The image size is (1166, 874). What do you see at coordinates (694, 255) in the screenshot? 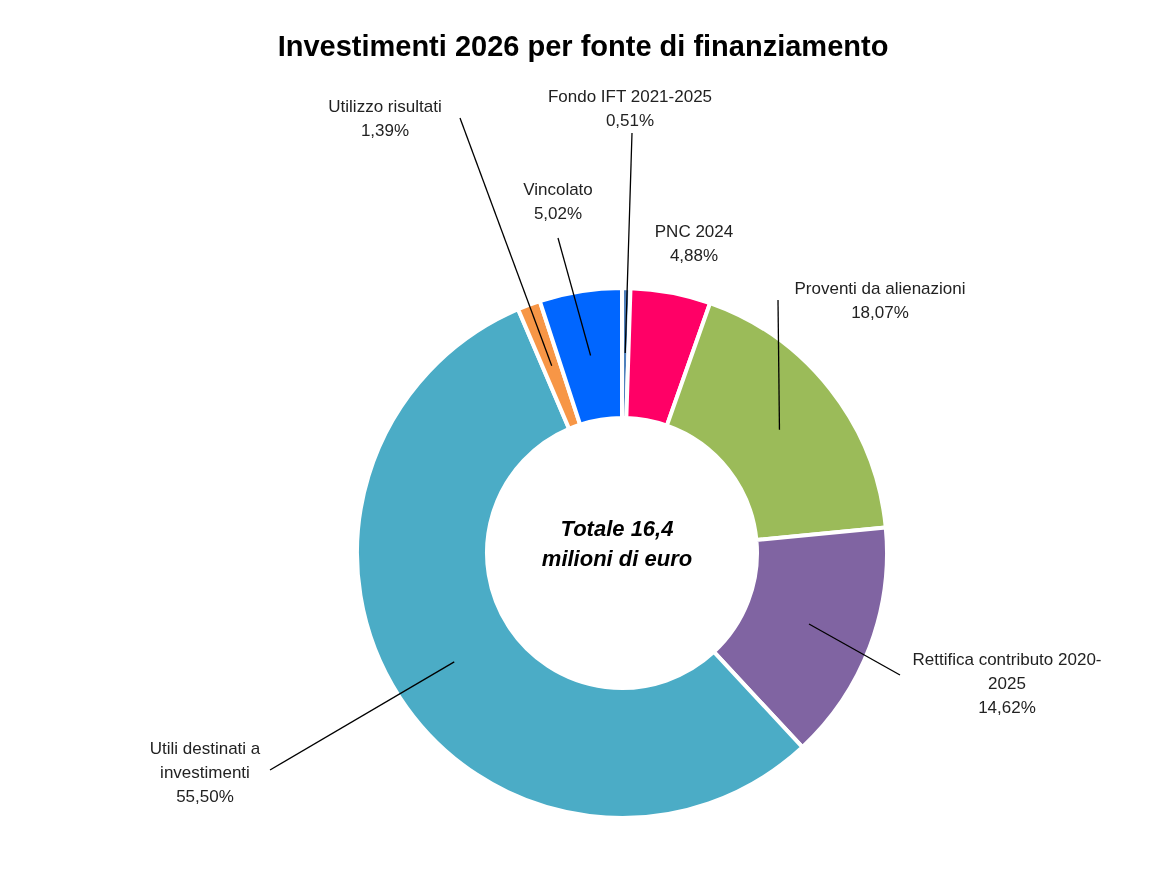
I see `data-label: 4,88%` at bounding box center [694, 255].